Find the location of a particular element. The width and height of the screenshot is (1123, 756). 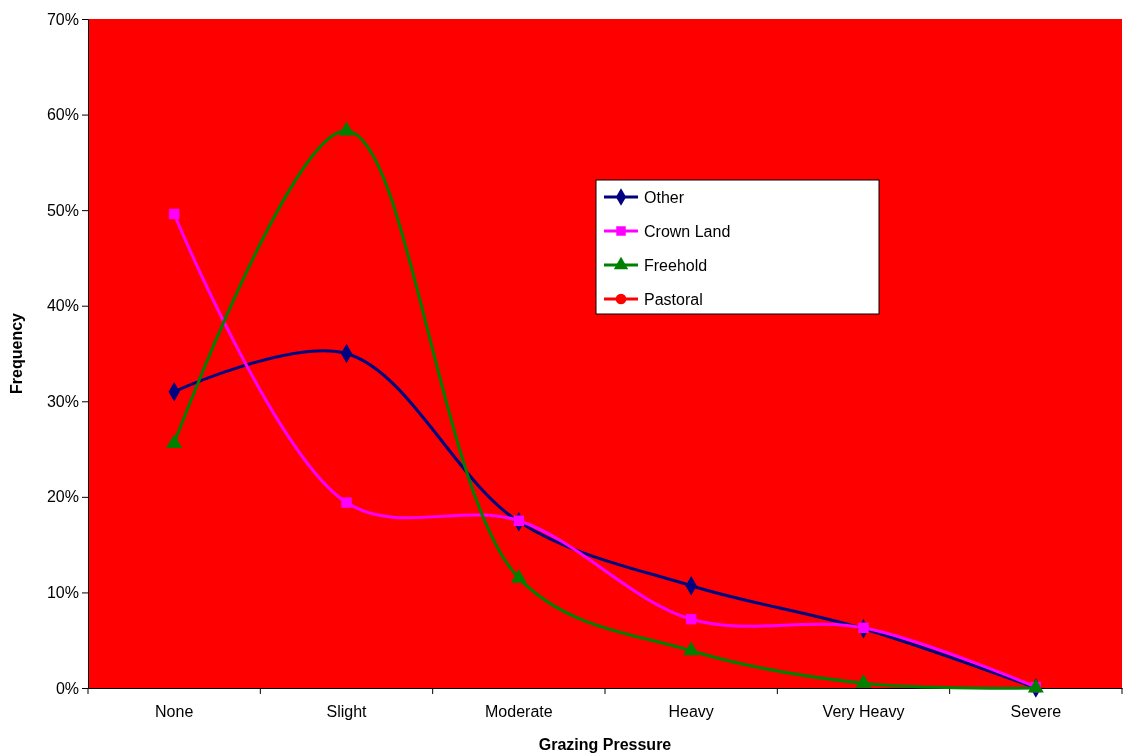

y-tick-label: 10% is located at coordinates (62, 593).